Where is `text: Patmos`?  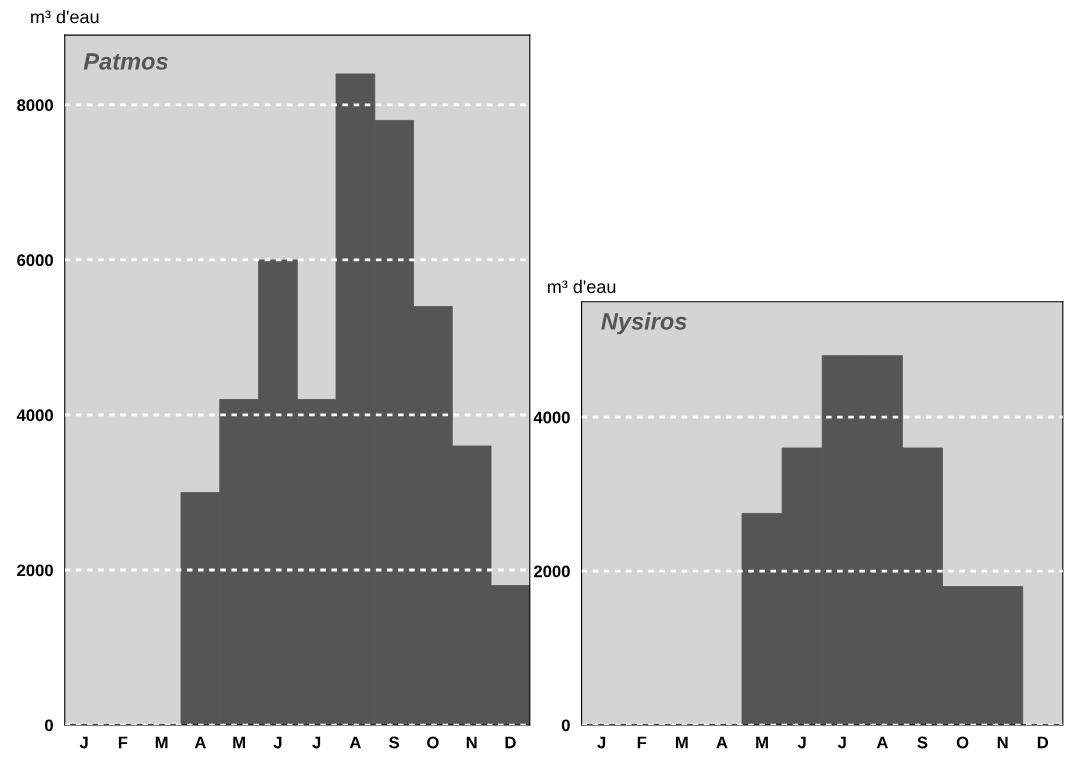 text: Patmos is located at coordinates (125, 61).